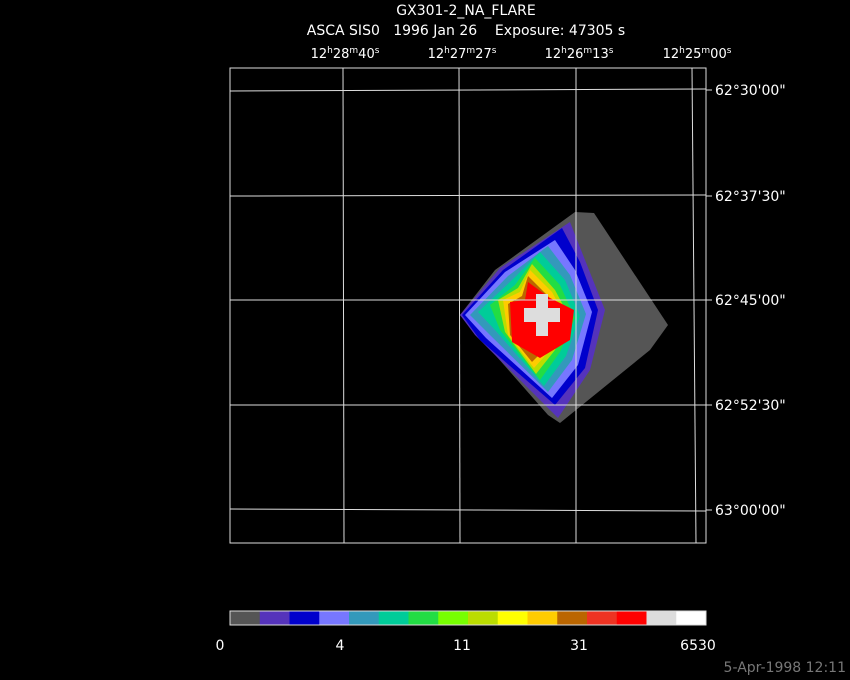 This screenshot has width=850, height=680. I want to click on ra-number: 28, so click(341, 54).